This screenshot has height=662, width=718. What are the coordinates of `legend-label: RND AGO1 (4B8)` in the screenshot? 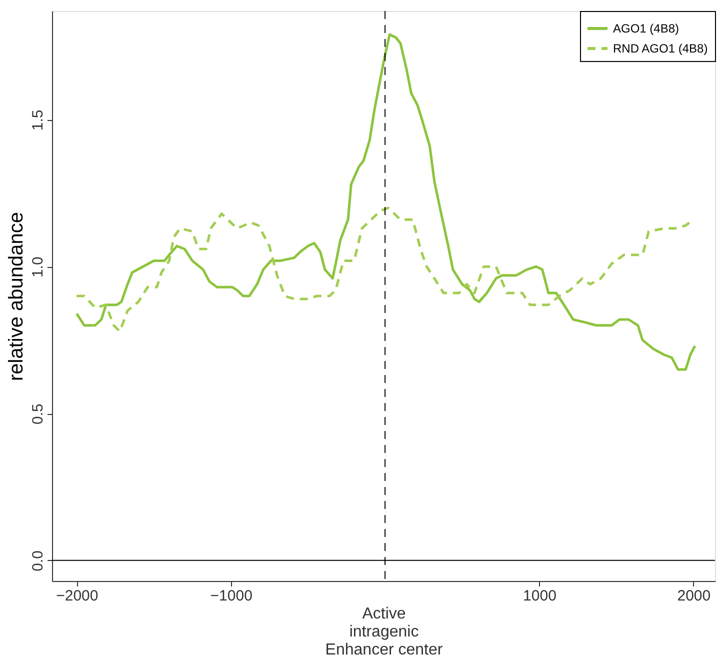 It's located at (660, 49).